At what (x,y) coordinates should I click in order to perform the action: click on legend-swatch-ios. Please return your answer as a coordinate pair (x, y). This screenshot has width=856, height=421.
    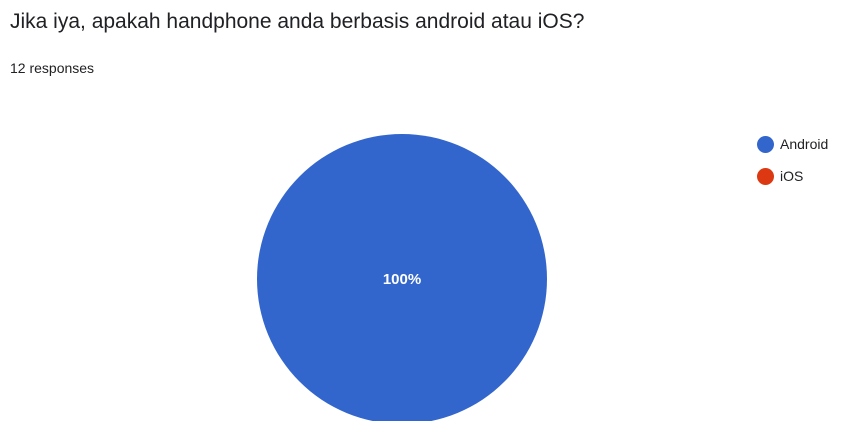
    Looking at the image, I should click on (765, 176).